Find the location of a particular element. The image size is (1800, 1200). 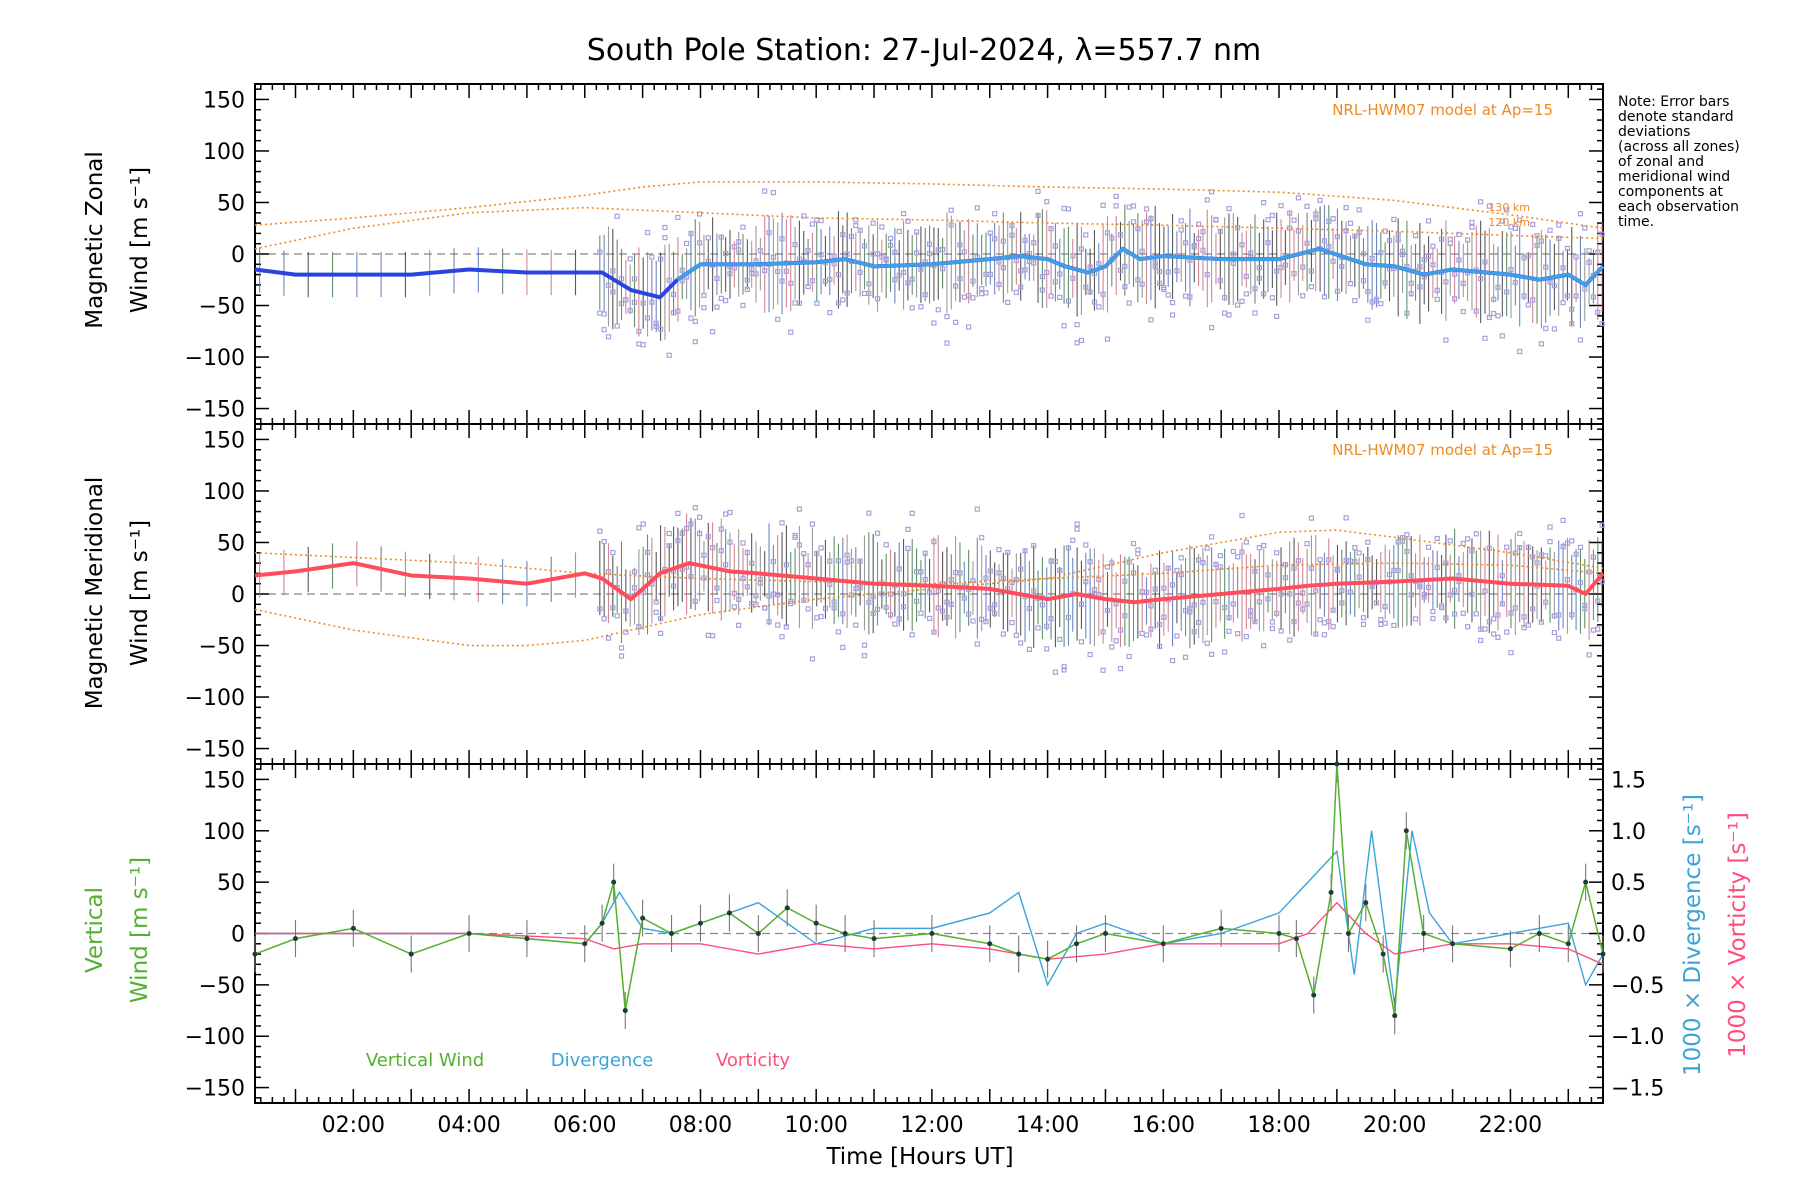

y-tick-label: −150 is located at coordinates (215, 750).